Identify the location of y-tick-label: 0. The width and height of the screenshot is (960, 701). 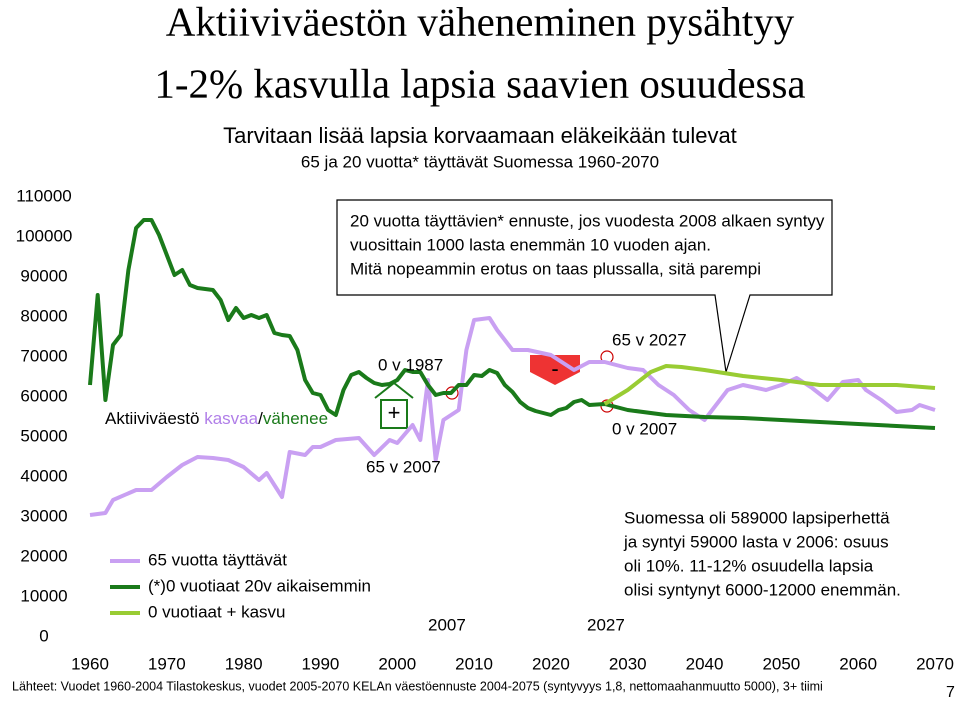
(43, 635).